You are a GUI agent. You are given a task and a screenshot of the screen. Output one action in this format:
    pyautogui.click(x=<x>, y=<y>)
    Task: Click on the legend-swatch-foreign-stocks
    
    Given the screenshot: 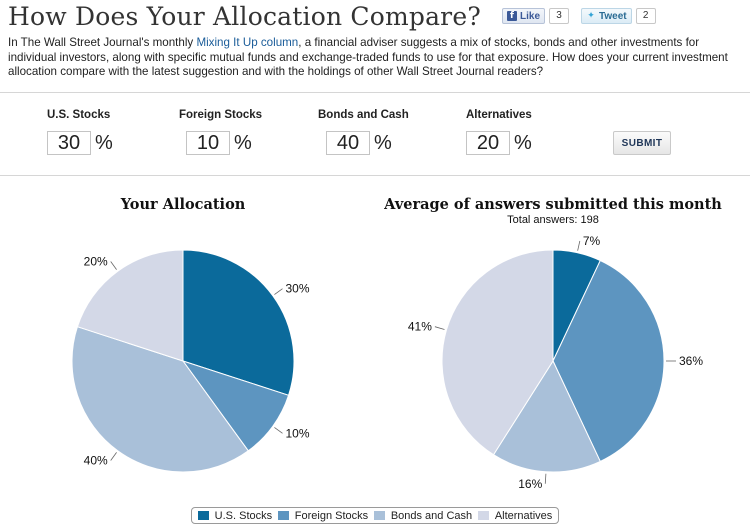 What is the action you would take?
    pyautogui.click(x=283, y=515)
    